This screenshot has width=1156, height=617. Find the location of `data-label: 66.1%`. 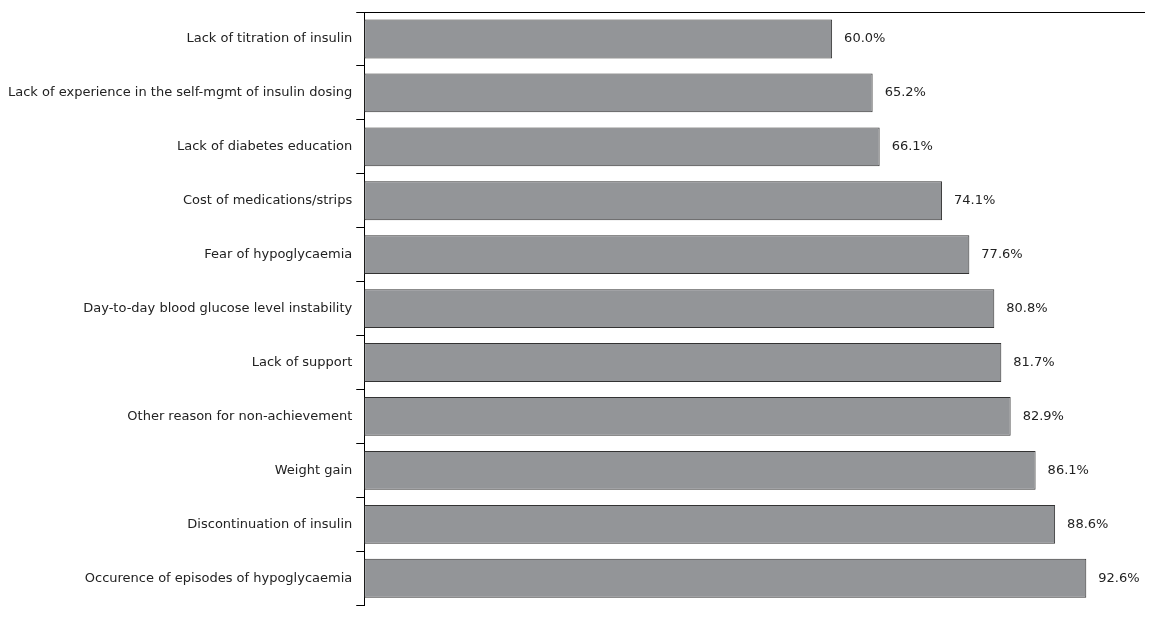

data-label: 66.1% is located at coordinates (912, 146).